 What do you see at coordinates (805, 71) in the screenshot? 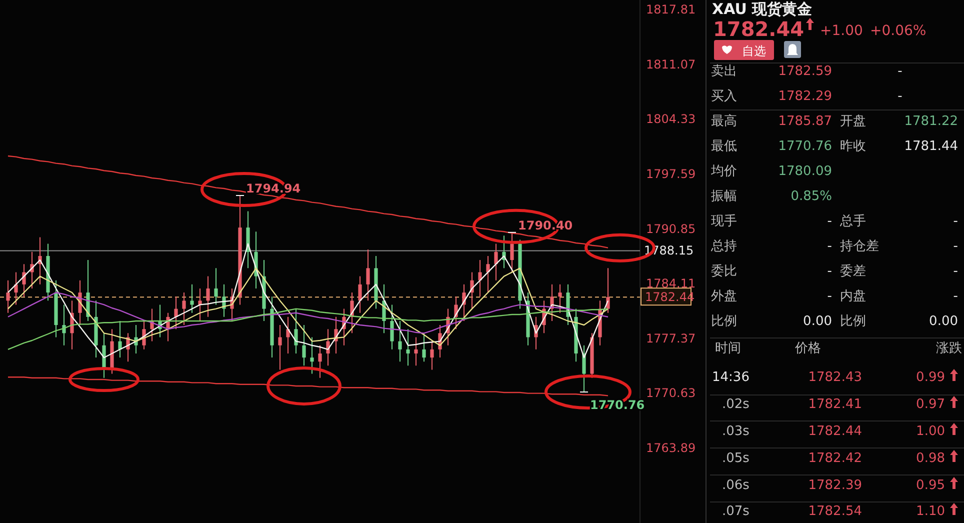
I see `text: 1782.59` at bounding box center [805, 71].